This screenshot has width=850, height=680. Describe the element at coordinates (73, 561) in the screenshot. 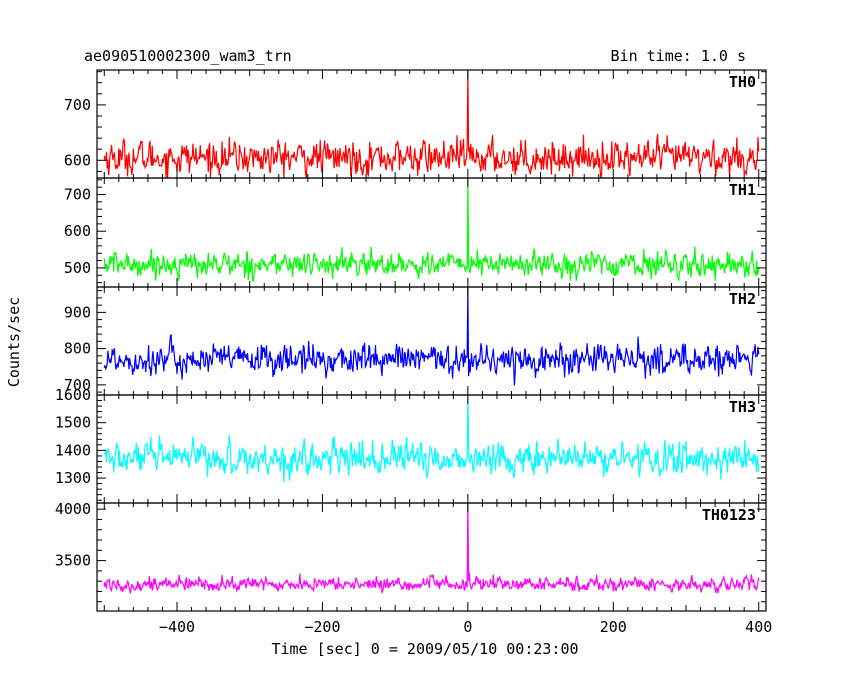

I see `y-tick-label: 3500` at that location.